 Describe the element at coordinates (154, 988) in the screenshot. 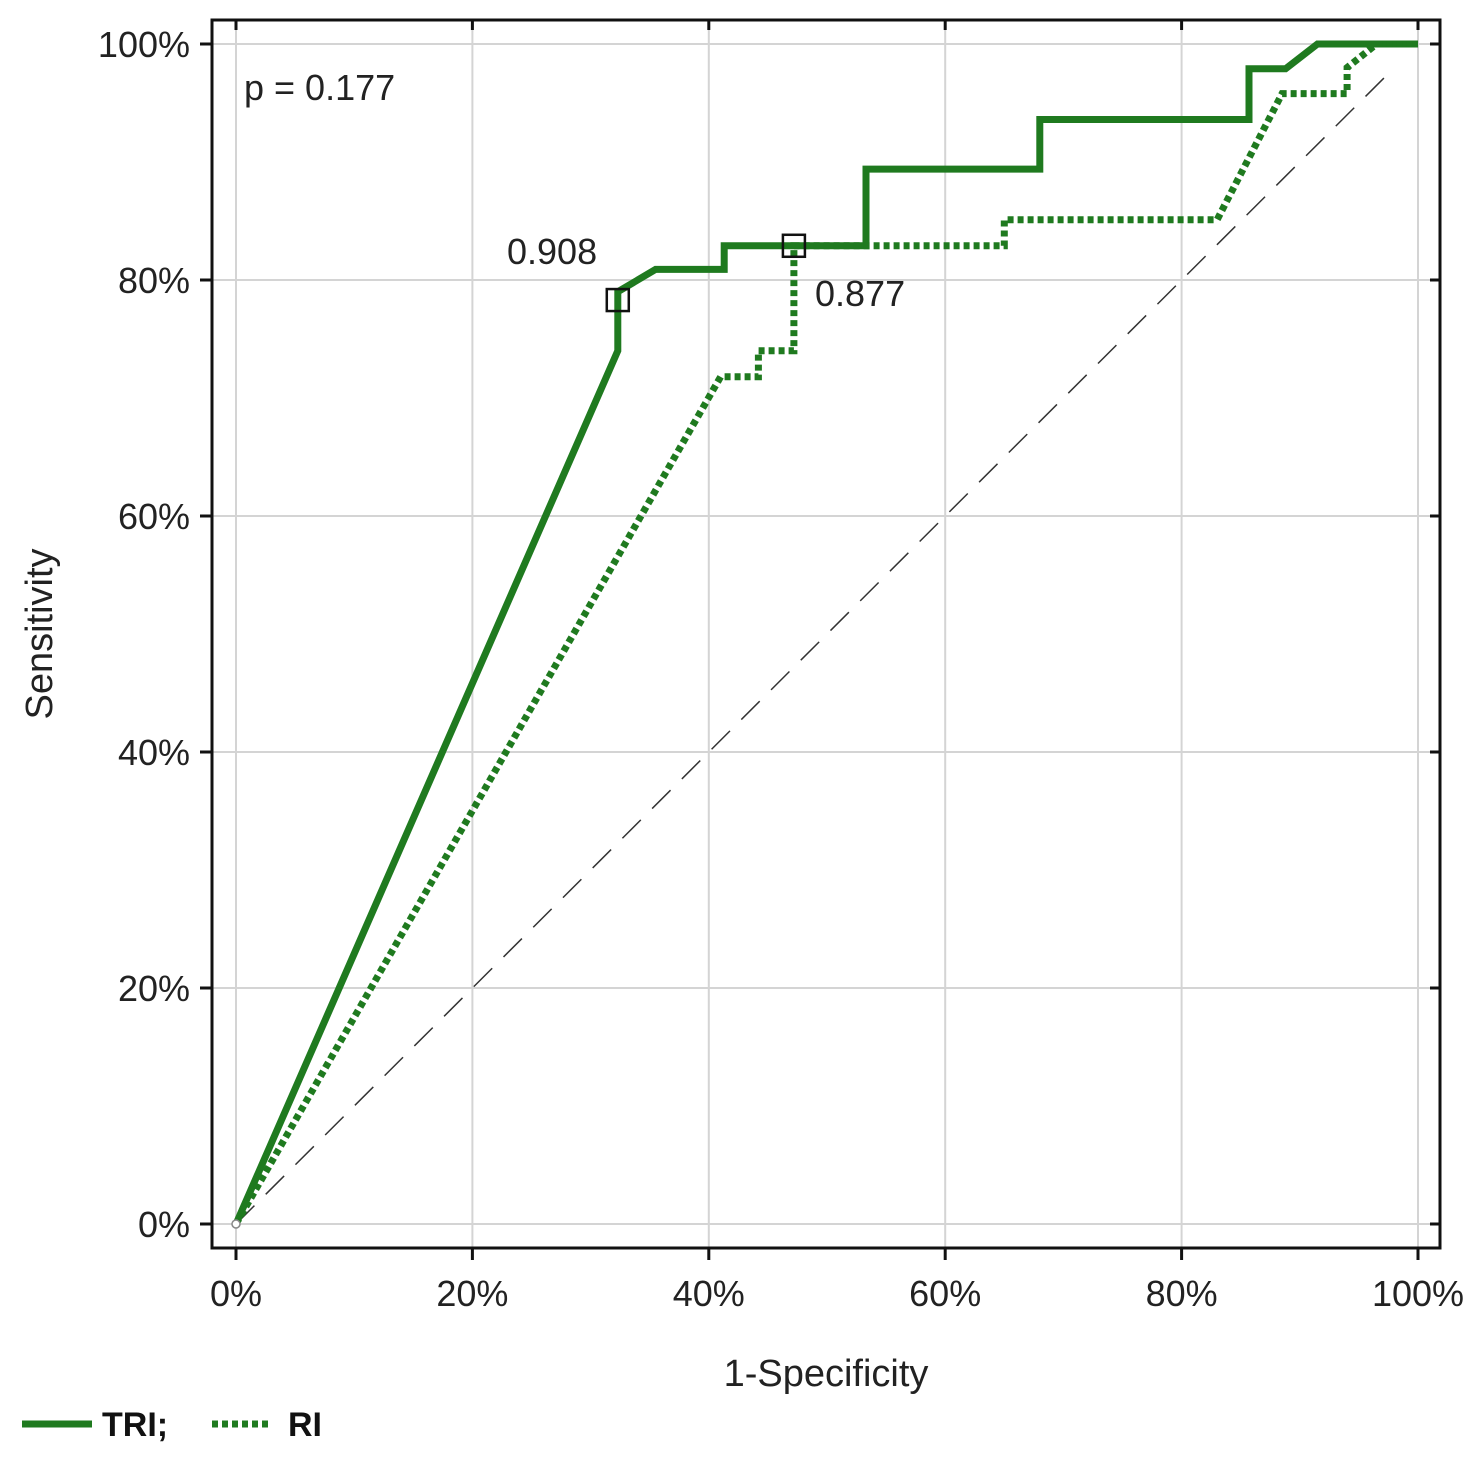

I see `y-tick-label: 20%` at that location.